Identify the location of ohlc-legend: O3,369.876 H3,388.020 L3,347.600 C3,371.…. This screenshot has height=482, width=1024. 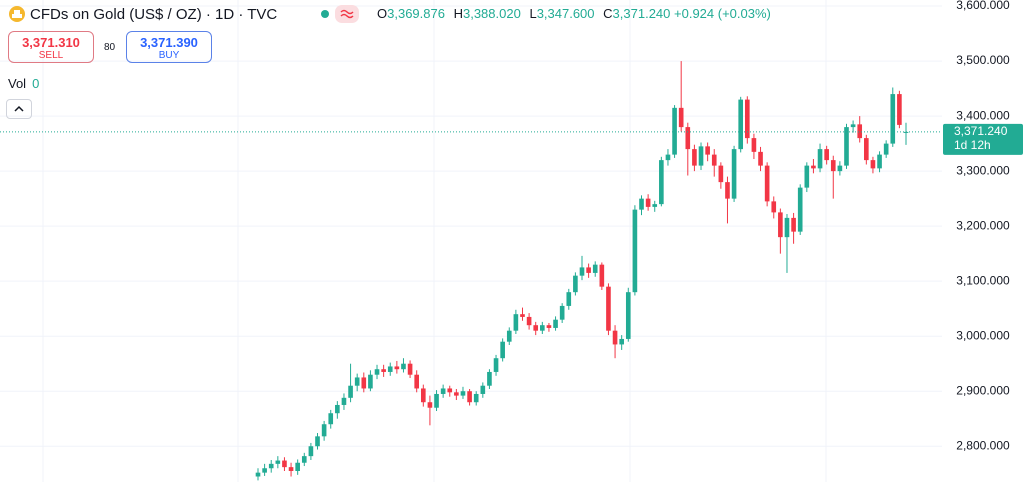
(571, 13).